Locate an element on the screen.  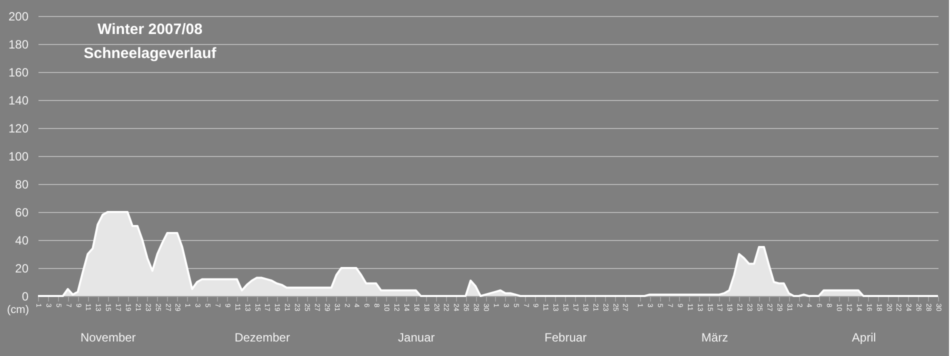
chart-title: Winter 2007/08 is located at coordinates (150, 29).